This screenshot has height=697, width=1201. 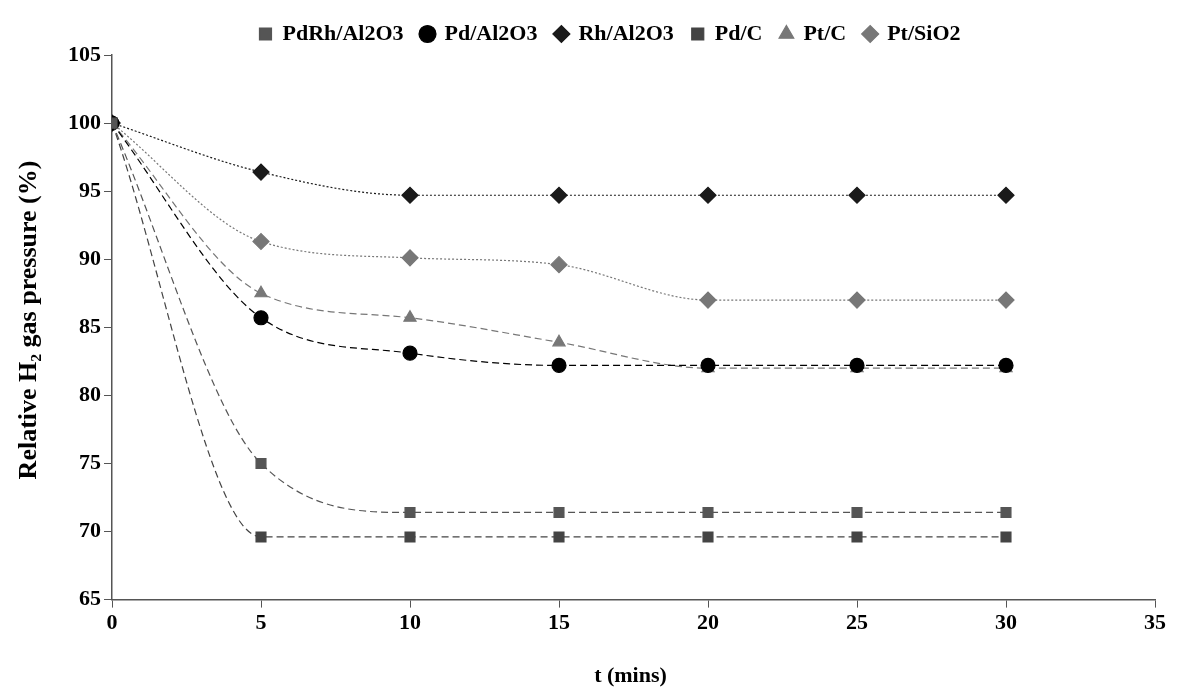 I want to click on y-tick-label: 105, so click(x=84, y=53).